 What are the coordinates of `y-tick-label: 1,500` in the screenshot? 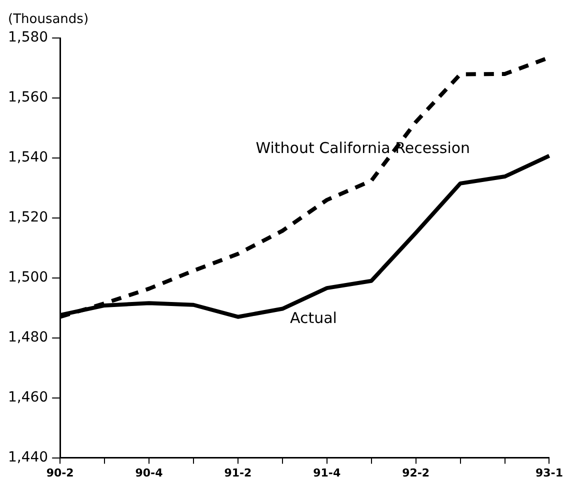 It's located at (28, 278).